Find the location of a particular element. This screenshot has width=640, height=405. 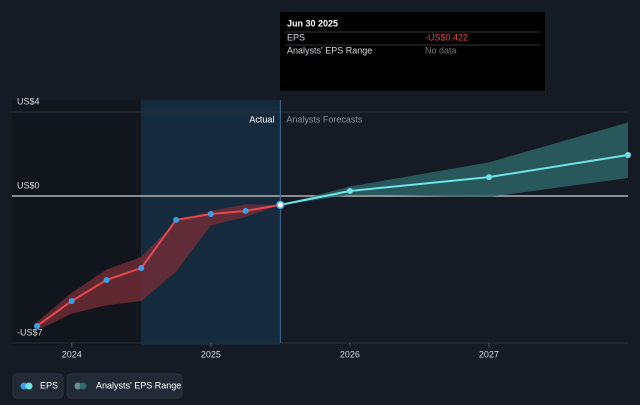

x-tick-label: 2027 is located at coordinates (489, 354).